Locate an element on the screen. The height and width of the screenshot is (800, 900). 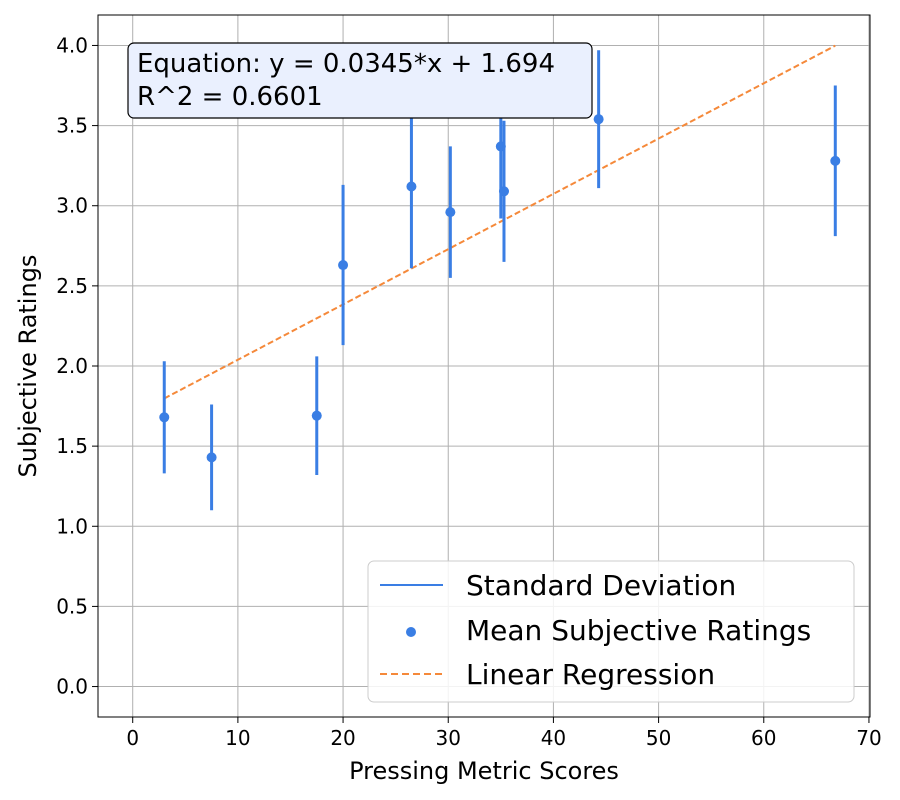
y-tick-label: 3.5 is located at coordinates (72, 126).